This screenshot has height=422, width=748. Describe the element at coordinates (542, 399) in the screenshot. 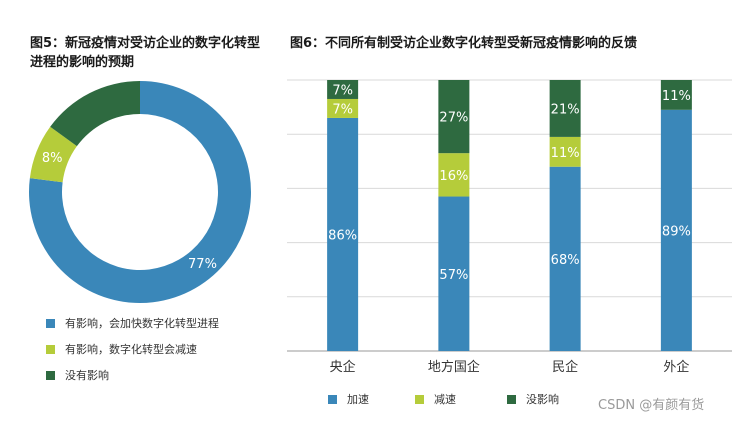

I see `legend-label: 没影响` at that location.